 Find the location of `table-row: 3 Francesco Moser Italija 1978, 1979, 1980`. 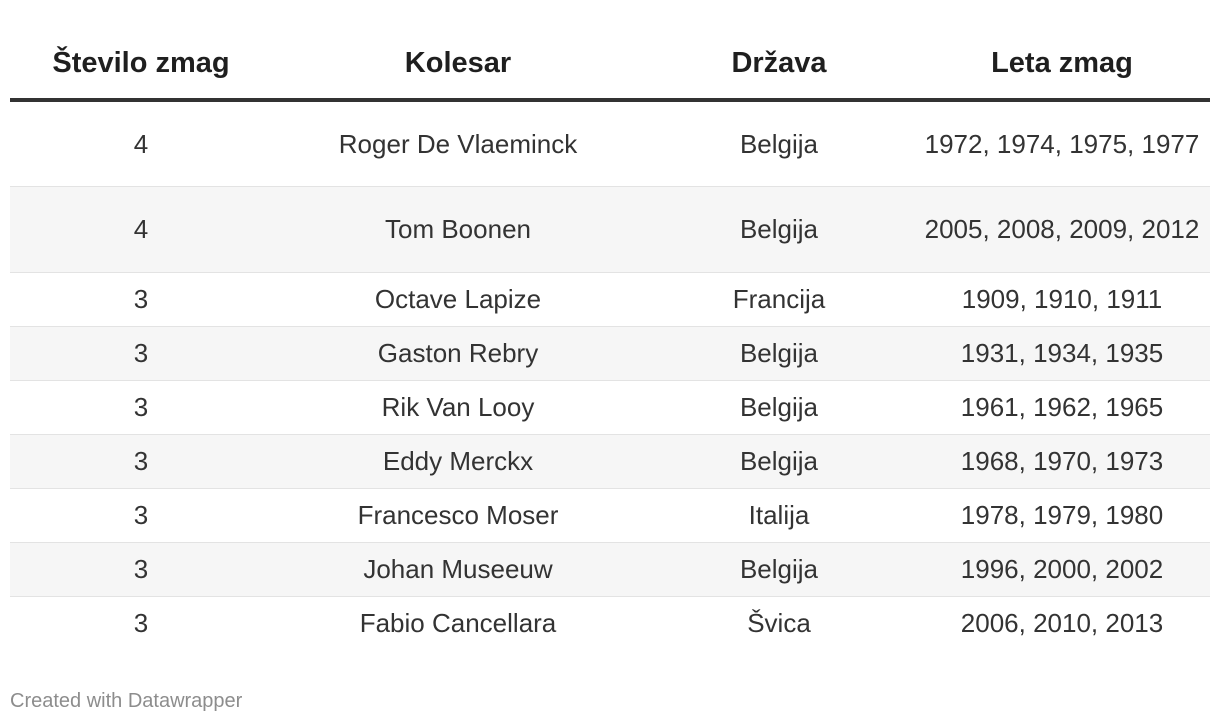

table-row: 3 Francesco Moser Italija 1978, 1979, 1980 is located at coordinates (610, 515).